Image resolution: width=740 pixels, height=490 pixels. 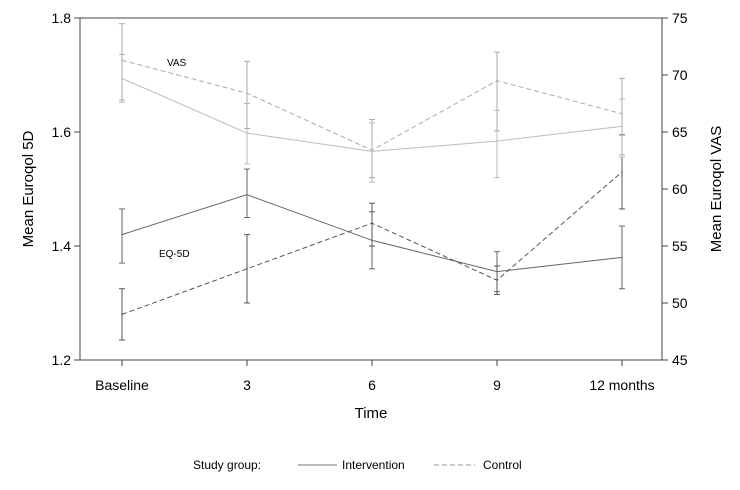 I want to click on y-right-tick-label: 60, so click(x=680, y=189).